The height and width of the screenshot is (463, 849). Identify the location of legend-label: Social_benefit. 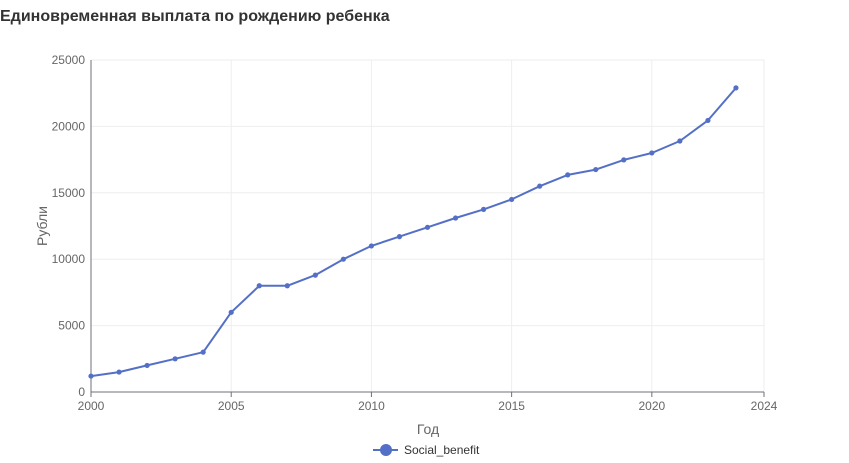
(442, 450).